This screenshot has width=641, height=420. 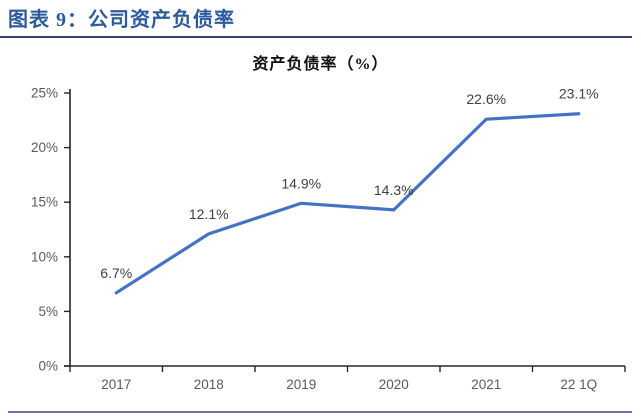 I want to click on y-tick-label: 10%, so click(x=44, y=256).